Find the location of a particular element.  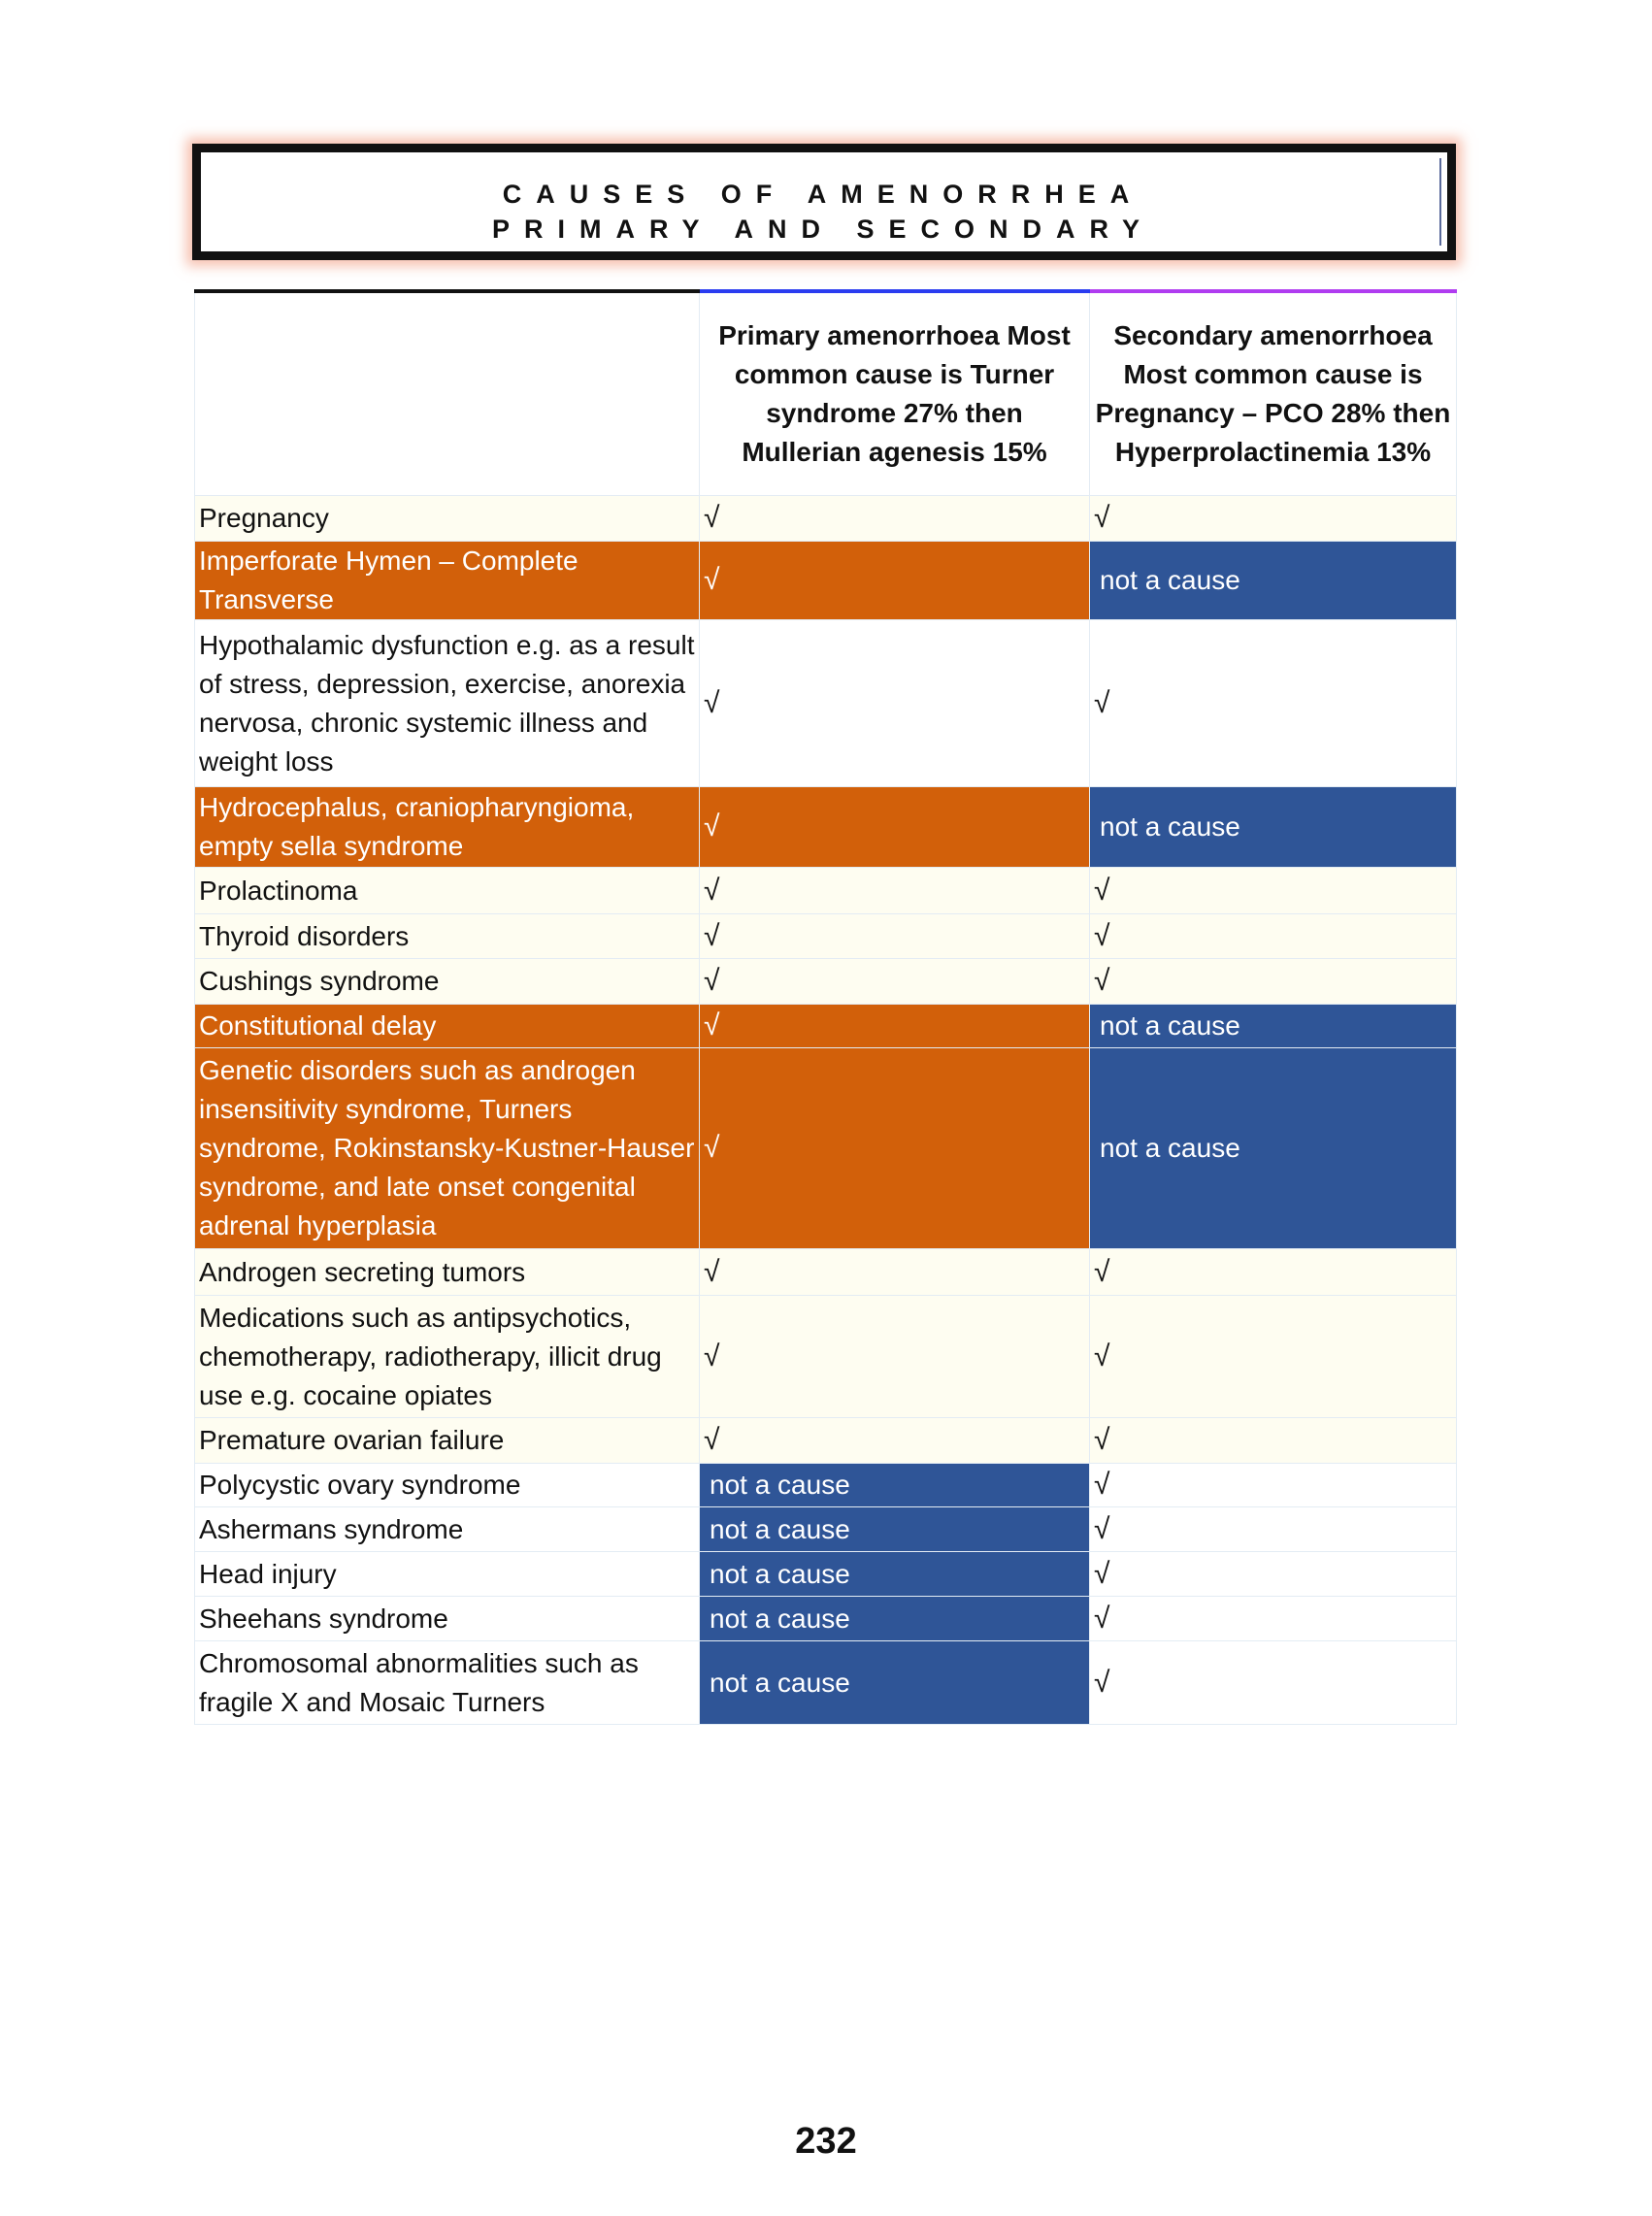

table-row: Premature ovarian failure √ √ is located at coordinates (826, 1440).